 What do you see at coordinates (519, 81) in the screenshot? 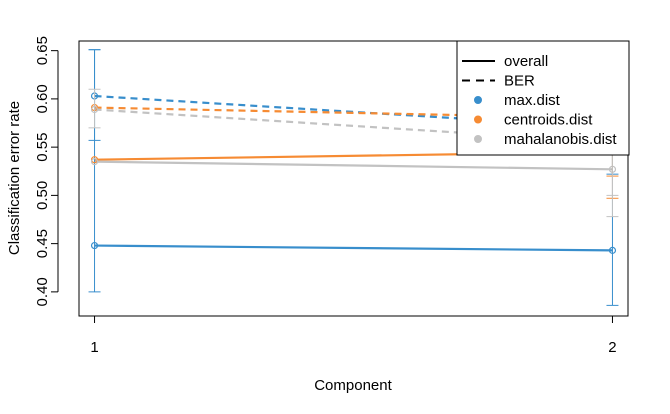
I see `legend-label-BER: BER` at bounding box center [519, 81].